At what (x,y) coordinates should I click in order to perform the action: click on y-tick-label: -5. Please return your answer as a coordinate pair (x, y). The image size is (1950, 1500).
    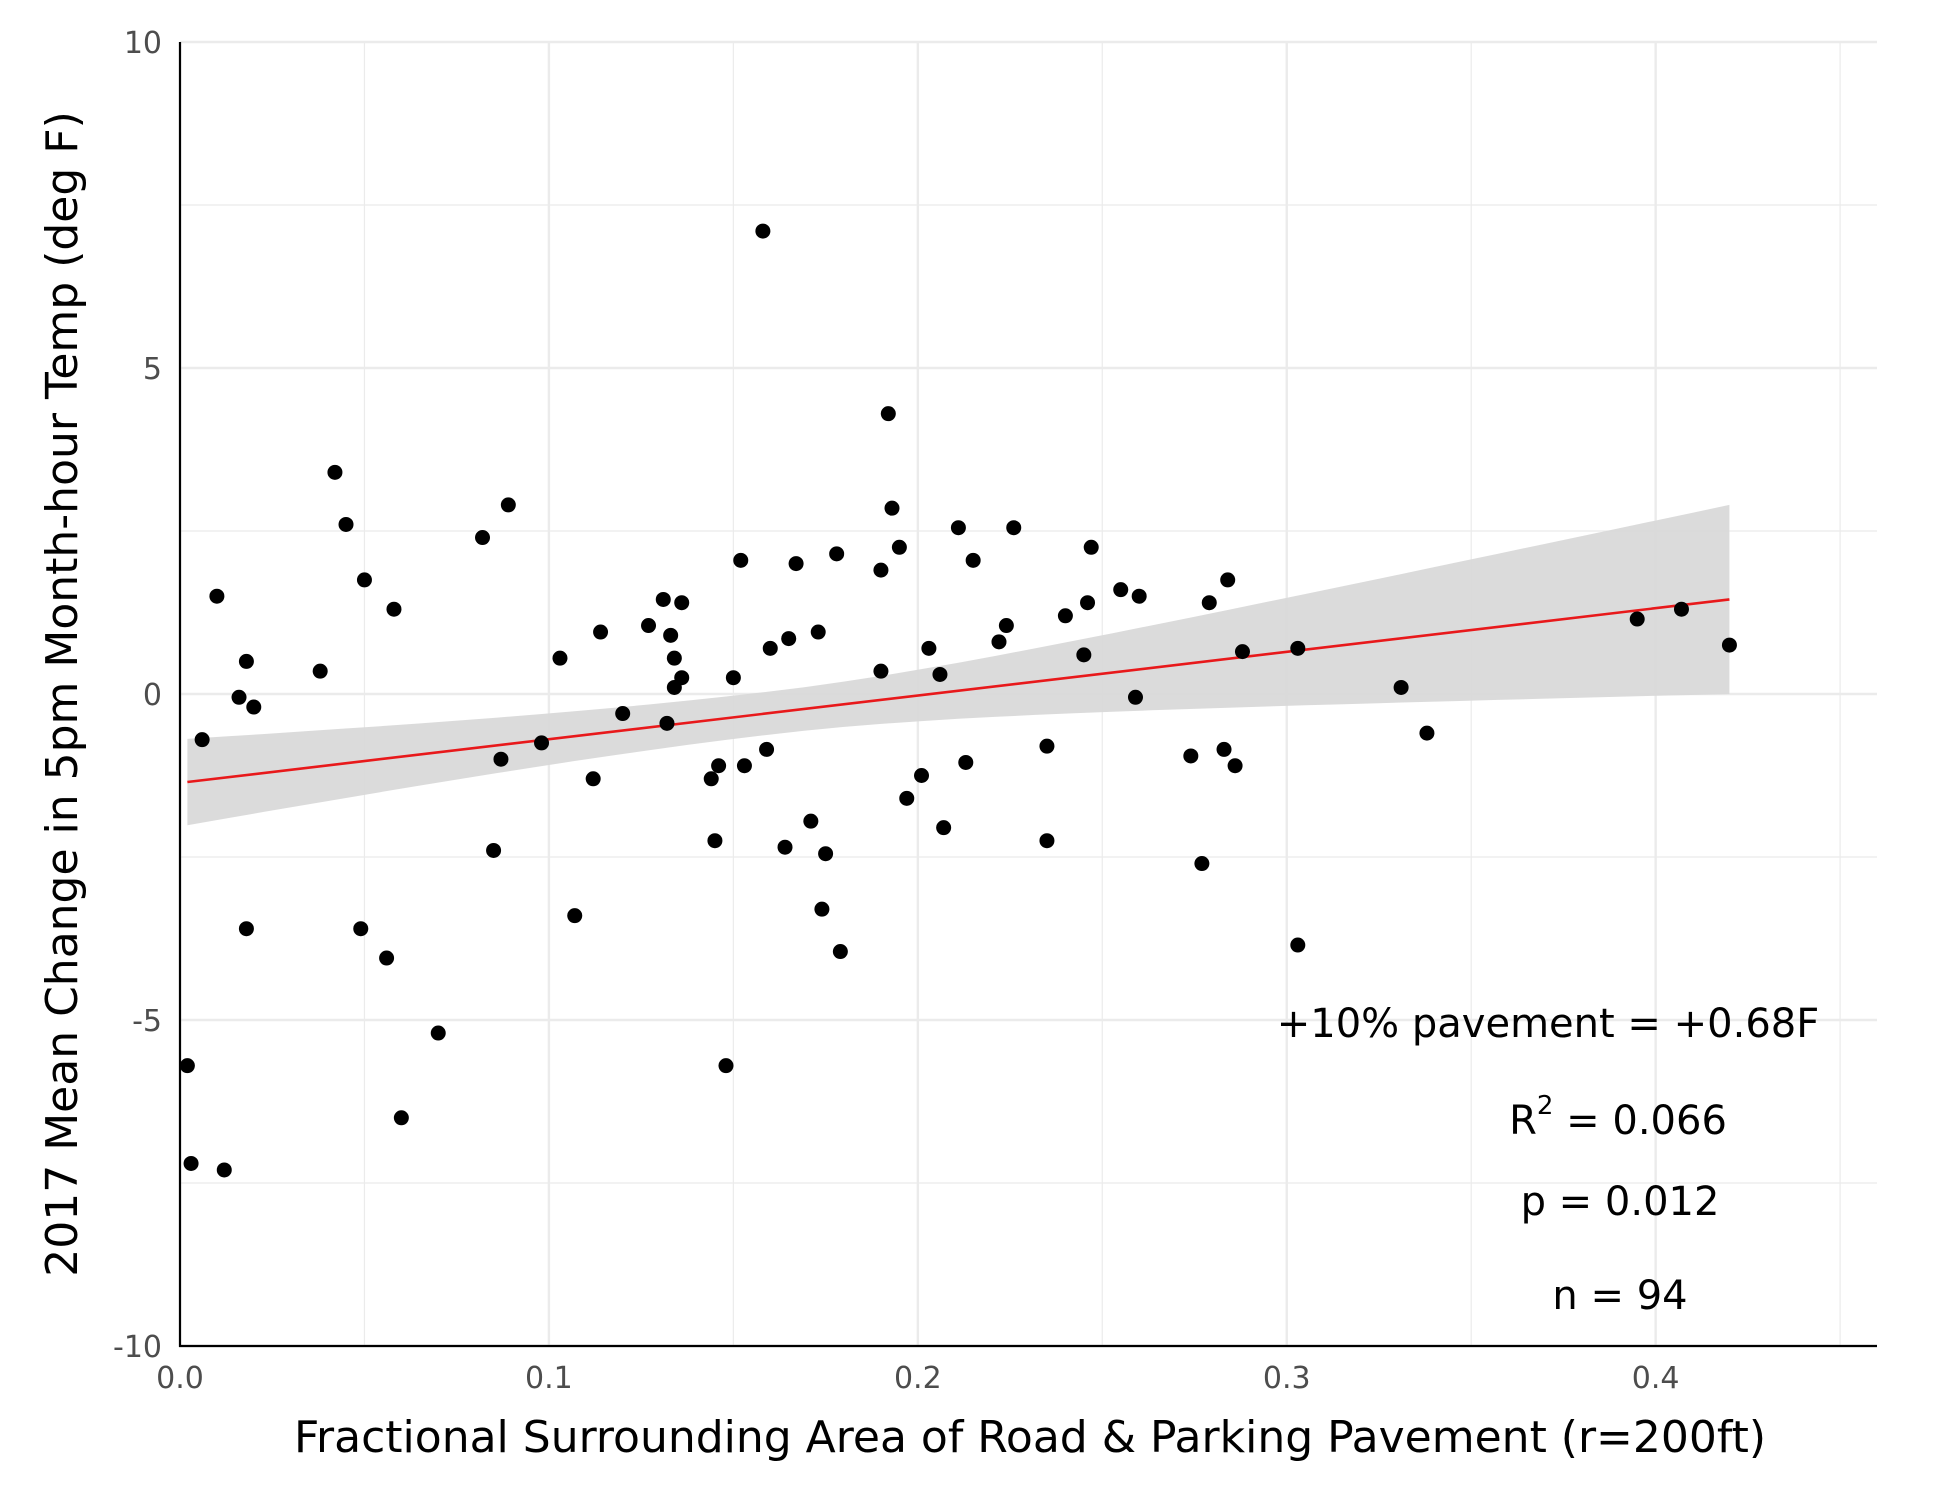
    Looking at the image, I should click on (147, 1021).